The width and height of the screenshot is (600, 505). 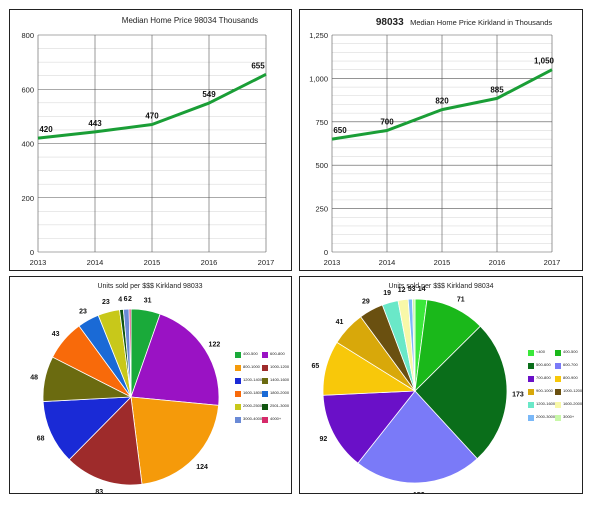 What do you see at coordinates (569, 394) in the screenshot?
I see `legend-item: 1000-1200` at bounding box center [569, 394].